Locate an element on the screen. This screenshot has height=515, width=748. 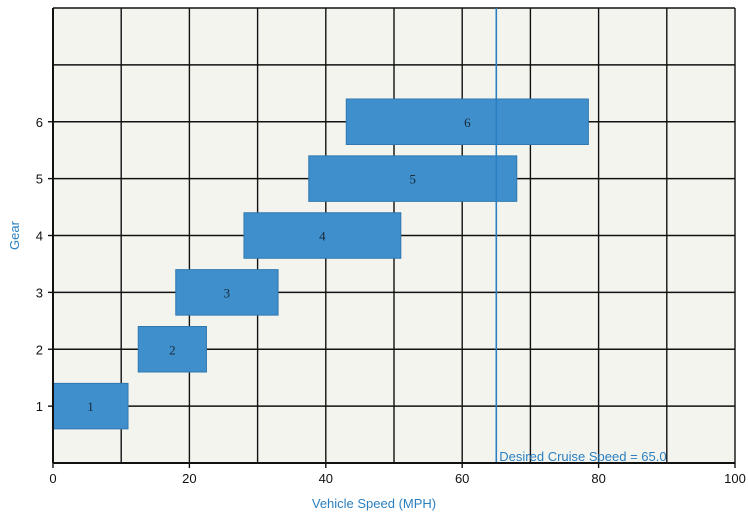
y-axis-title: Gear is located at coordinates (14, 235).